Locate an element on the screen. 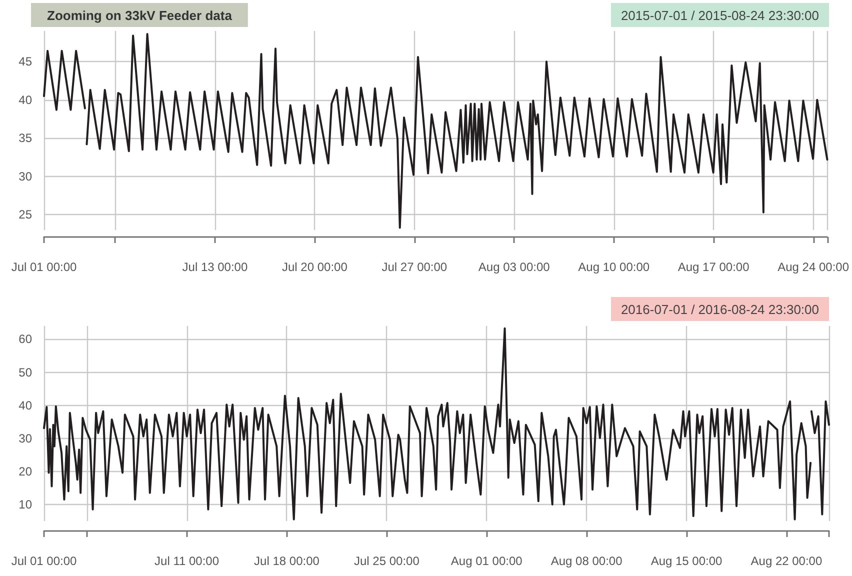  x-tick-label: Aug 08 00:00 is located at coordinates (586, 561).